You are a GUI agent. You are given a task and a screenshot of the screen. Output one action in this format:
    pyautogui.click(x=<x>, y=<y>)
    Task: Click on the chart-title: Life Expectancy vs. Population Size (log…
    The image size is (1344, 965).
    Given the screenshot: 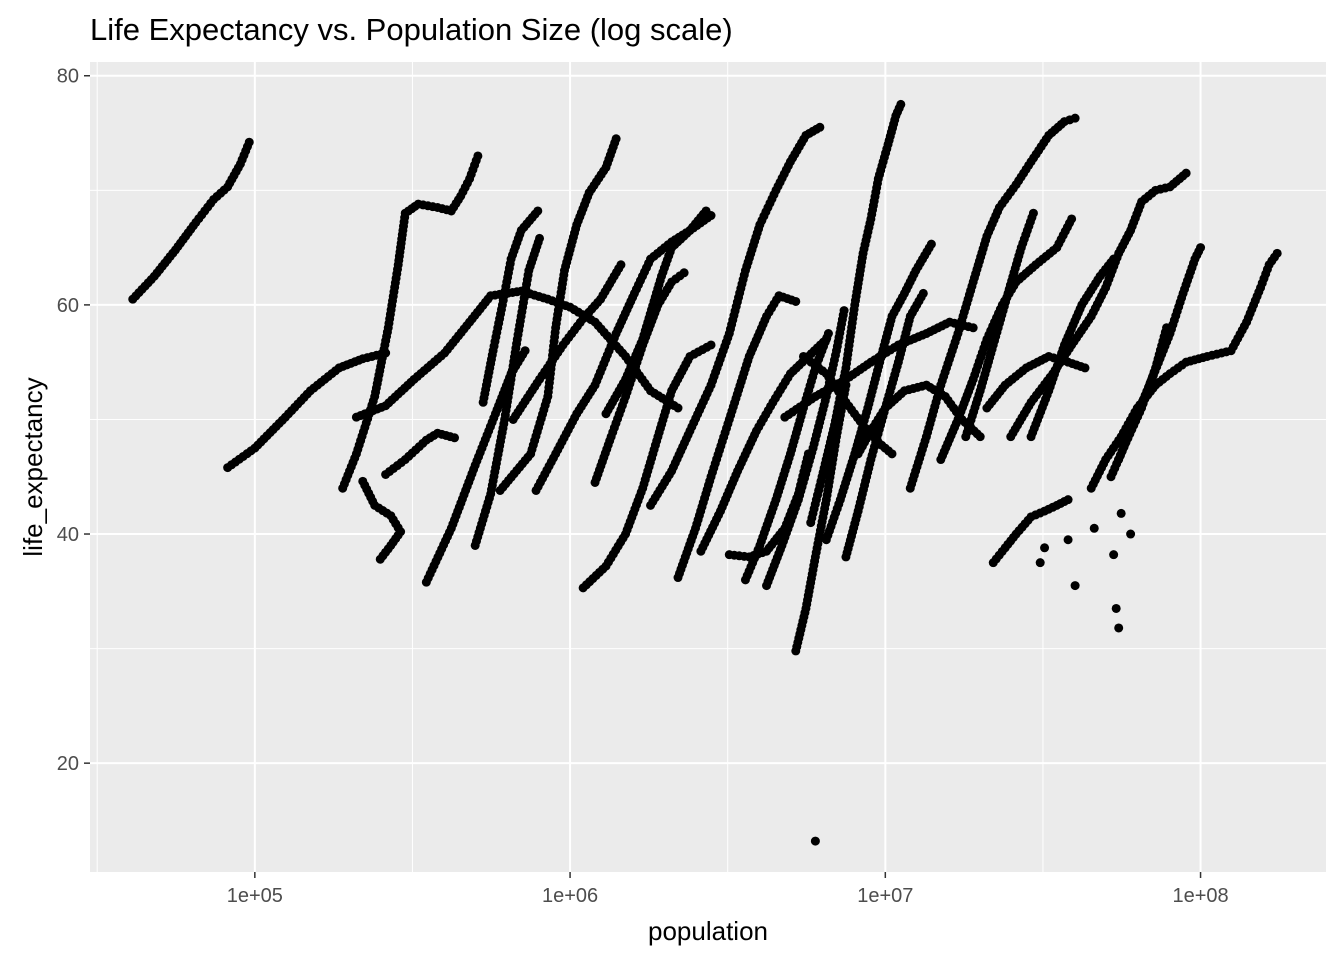 What is the action you would take?
    pyautogui.click(x=411, y=29)
    